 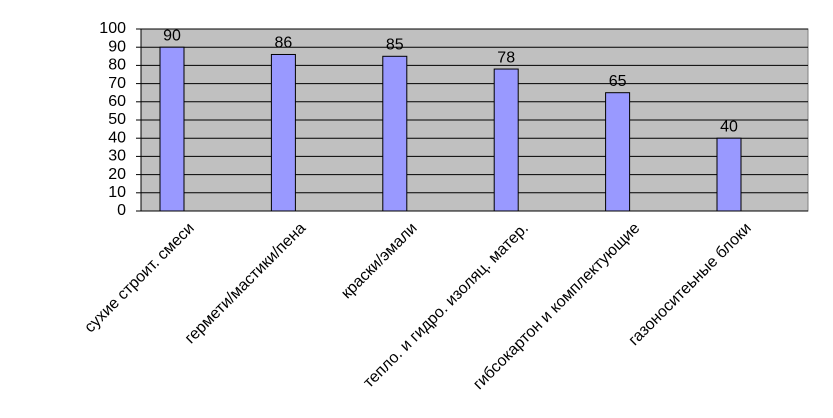 What do you see at coordinates (246, 284) in the screenshot?
I see `x-tick-label: гермети/мастики/пена` at bounding box center [246, 284].